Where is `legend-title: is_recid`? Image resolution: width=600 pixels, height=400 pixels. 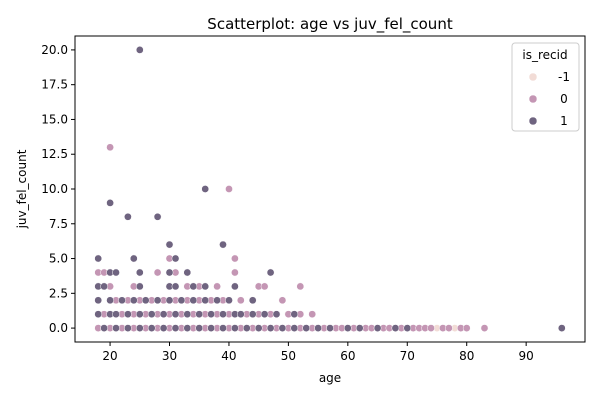
legend-title: is_recid is located at coordinates (544, 55).